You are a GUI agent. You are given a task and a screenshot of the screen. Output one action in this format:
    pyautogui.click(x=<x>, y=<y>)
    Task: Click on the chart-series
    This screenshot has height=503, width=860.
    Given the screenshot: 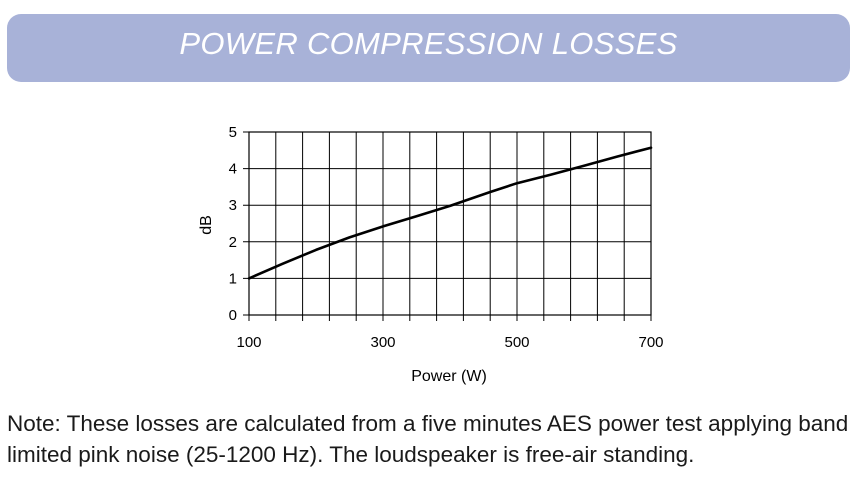 What is the action you would take?
    pyautogui.click(x=450, y=213)
    